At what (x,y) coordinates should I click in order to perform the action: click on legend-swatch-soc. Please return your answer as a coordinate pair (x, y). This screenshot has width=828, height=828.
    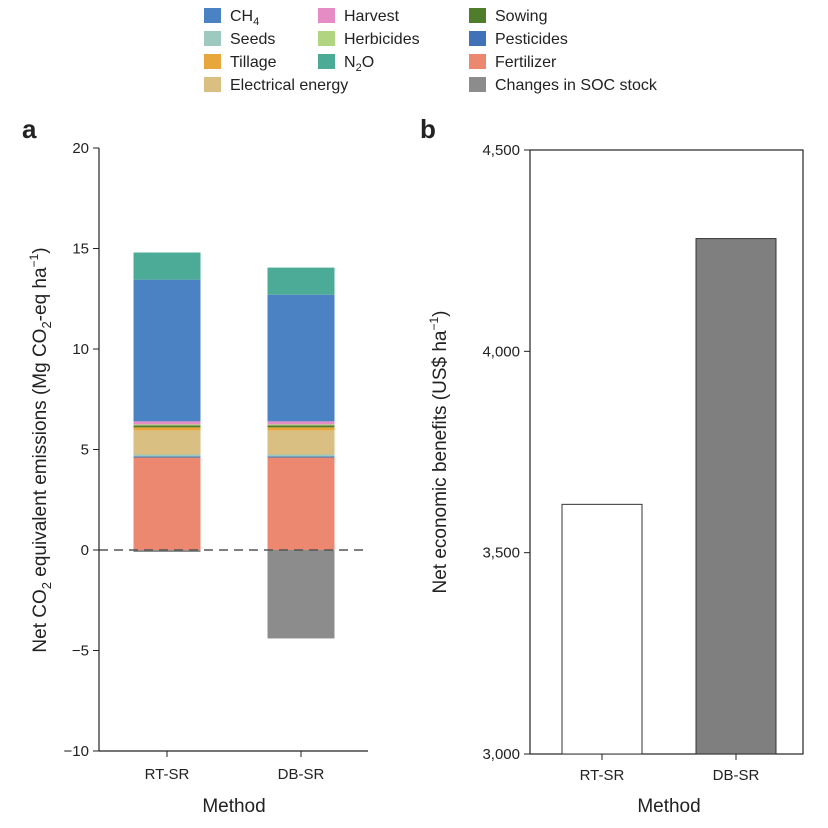
    Looking at the image, I should click on (477, 84).